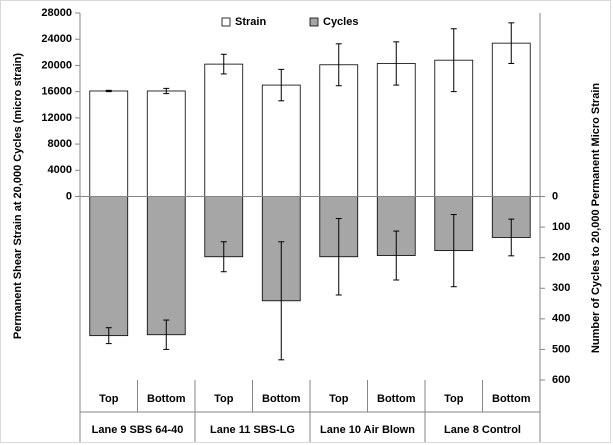 The image size is (613, 445). What do you see at coordinates (561, 319) in the screenshot?
I see `y2-tick-label: 400` at bounding box center [561, 319].